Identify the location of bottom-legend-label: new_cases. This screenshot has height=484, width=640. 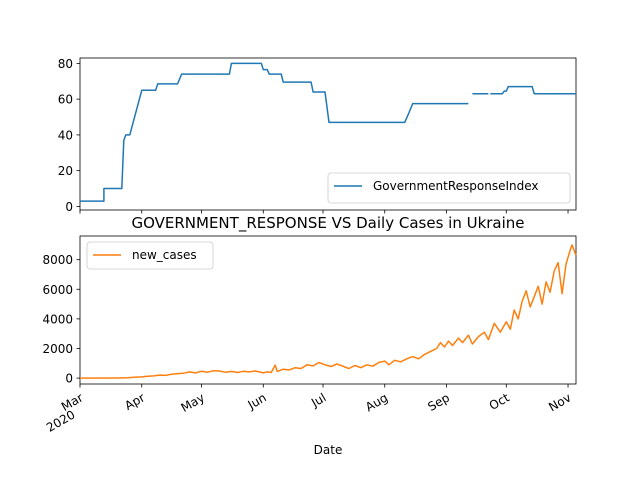
(164, 255).